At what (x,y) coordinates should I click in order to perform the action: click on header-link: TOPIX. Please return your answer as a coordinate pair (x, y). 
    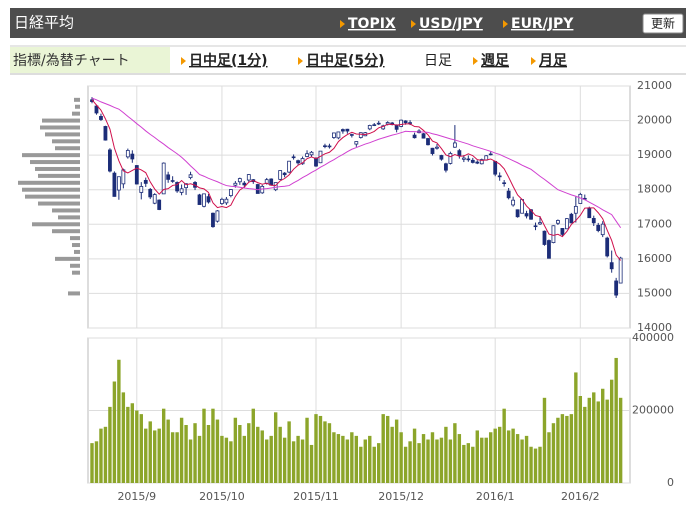
    Looking at the image, I should click on (372, 24).